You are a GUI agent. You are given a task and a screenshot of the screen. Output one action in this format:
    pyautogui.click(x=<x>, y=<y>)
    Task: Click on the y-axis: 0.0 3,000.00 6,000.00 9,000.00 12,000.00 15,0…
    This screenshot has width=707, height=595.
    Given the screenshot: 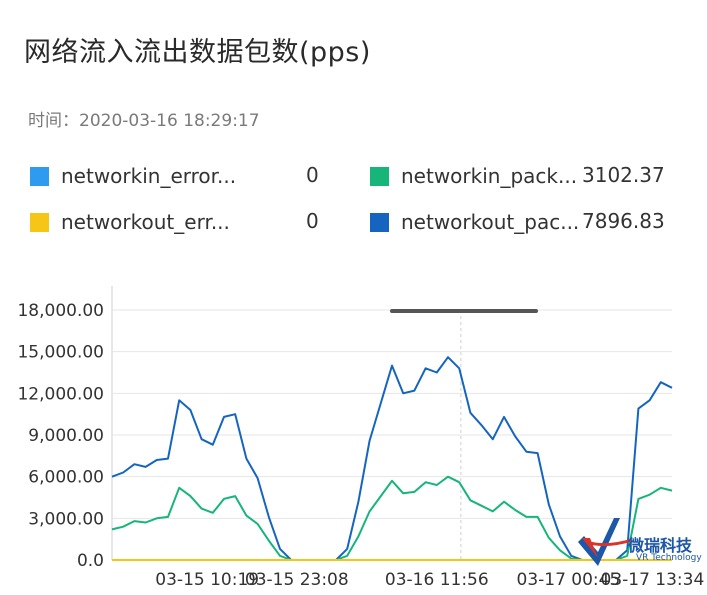 What is the action you would take?
    pyautogui.click(x=60, y=436)
    